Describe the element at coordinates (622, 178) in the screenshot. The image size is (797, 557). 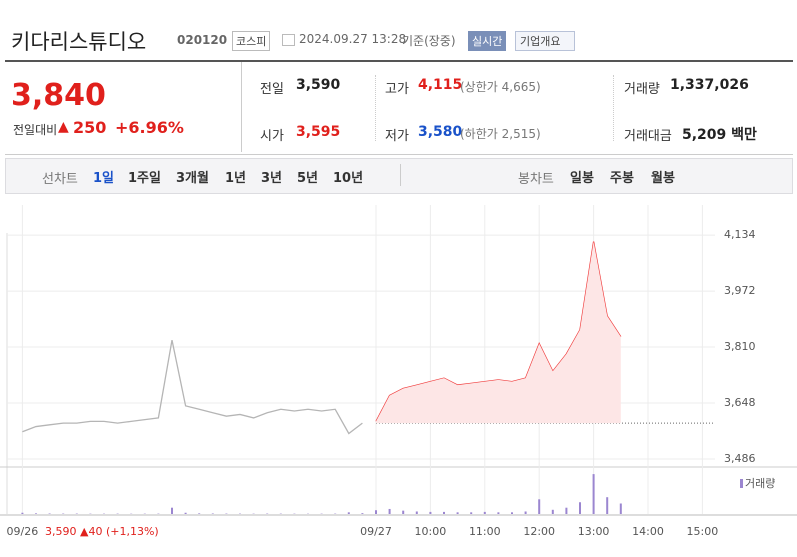
I see `candle-tab: 주봉` at that location.